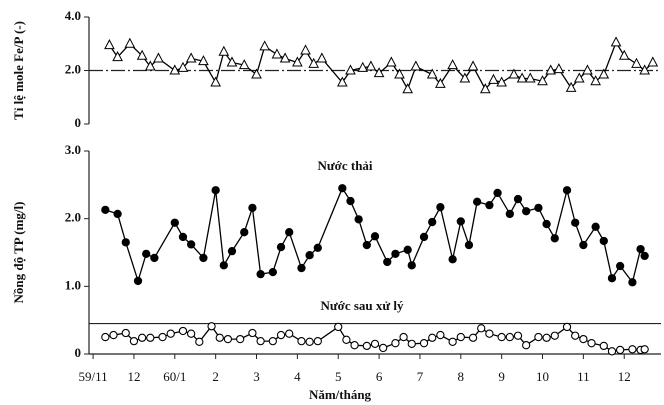  What do you see at coordinates (344, 165) in the screenshot?
I see `series-label: Nước thải` at bounding box center [344, 165].